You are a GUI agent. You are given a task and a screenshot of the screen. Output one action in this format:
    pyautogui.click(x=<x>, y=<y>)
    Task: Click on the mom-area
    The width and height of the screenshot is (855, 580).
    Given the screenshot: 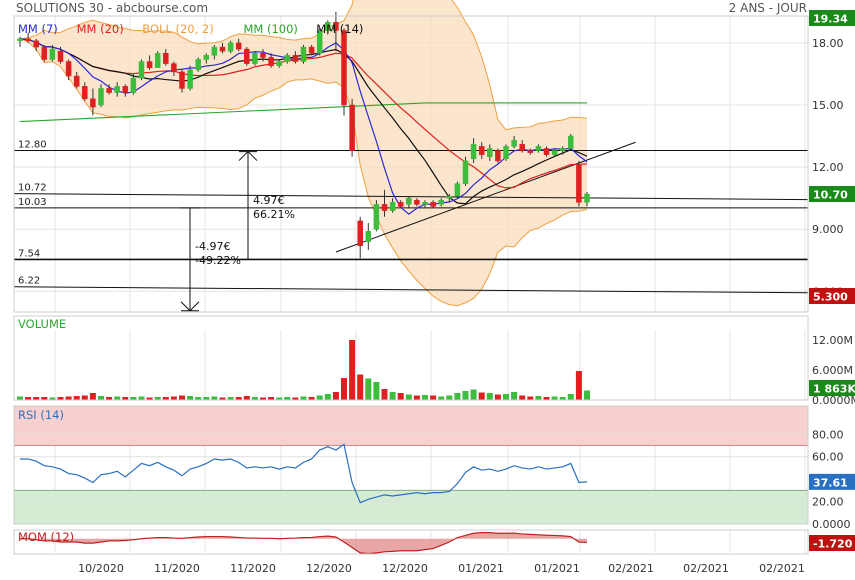 What is the action you would take?
    pyautogui.click(x=303, y=543)
    